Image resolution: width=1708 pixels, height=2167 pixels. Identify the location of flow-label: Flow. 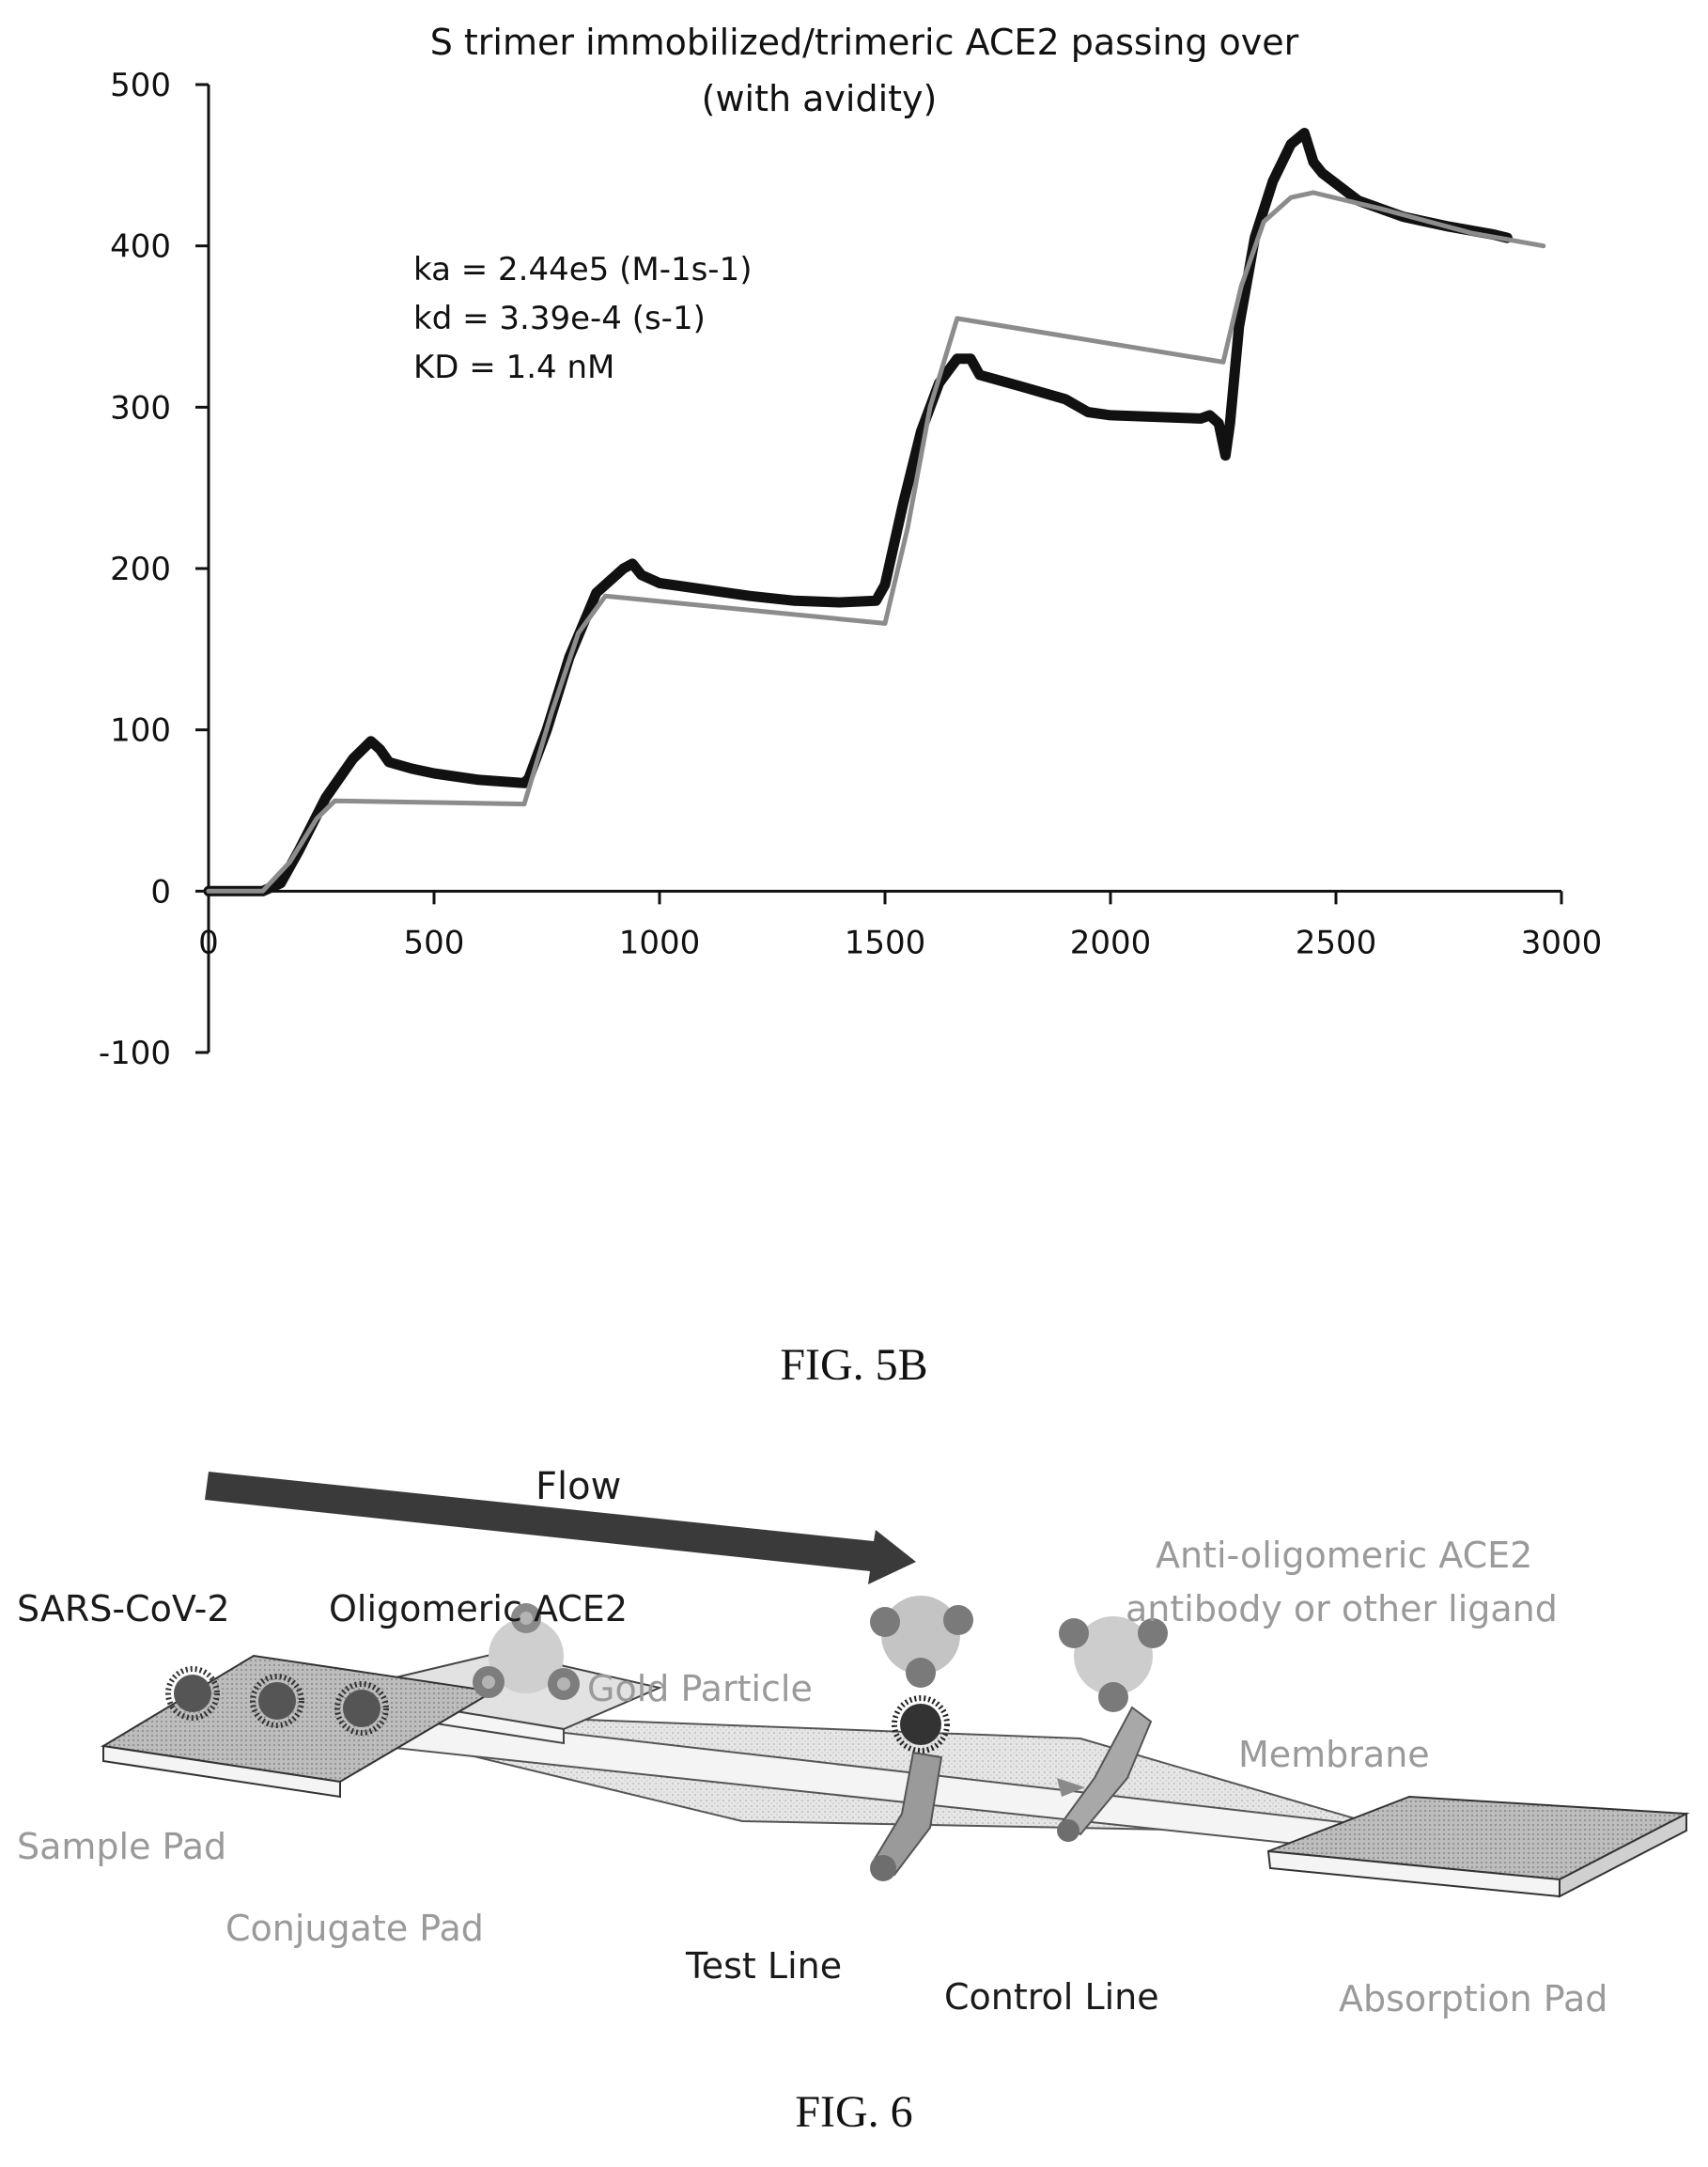
(578, 1486).